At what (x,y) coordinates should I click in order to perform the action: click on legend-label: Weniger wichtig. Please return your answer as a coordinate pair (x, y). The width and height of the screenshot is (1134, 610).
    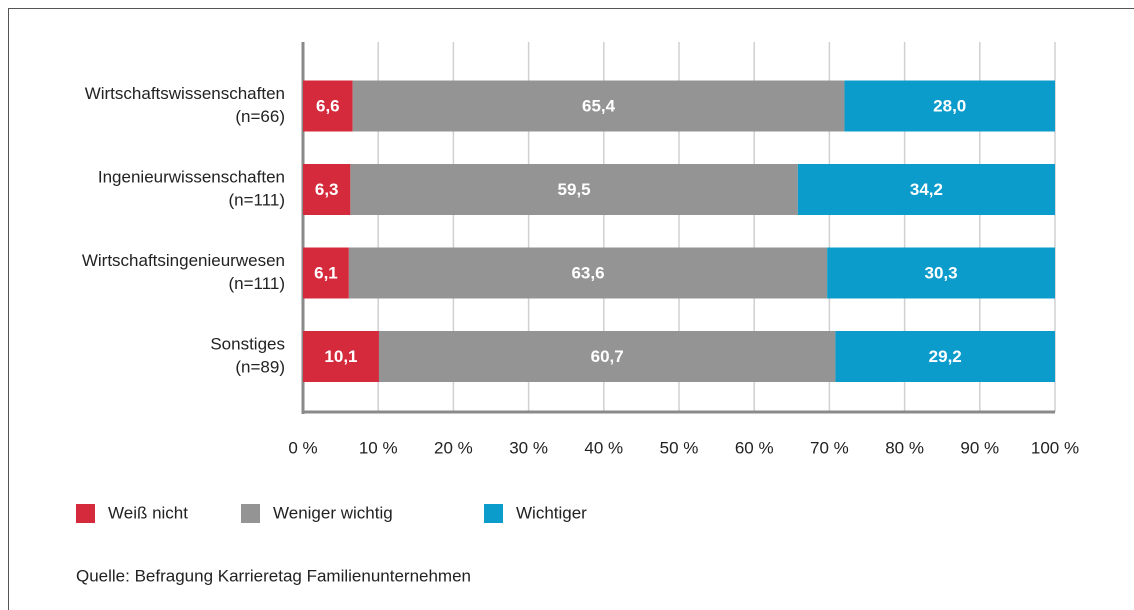
    Looking at the image, I should click on (333, 512).